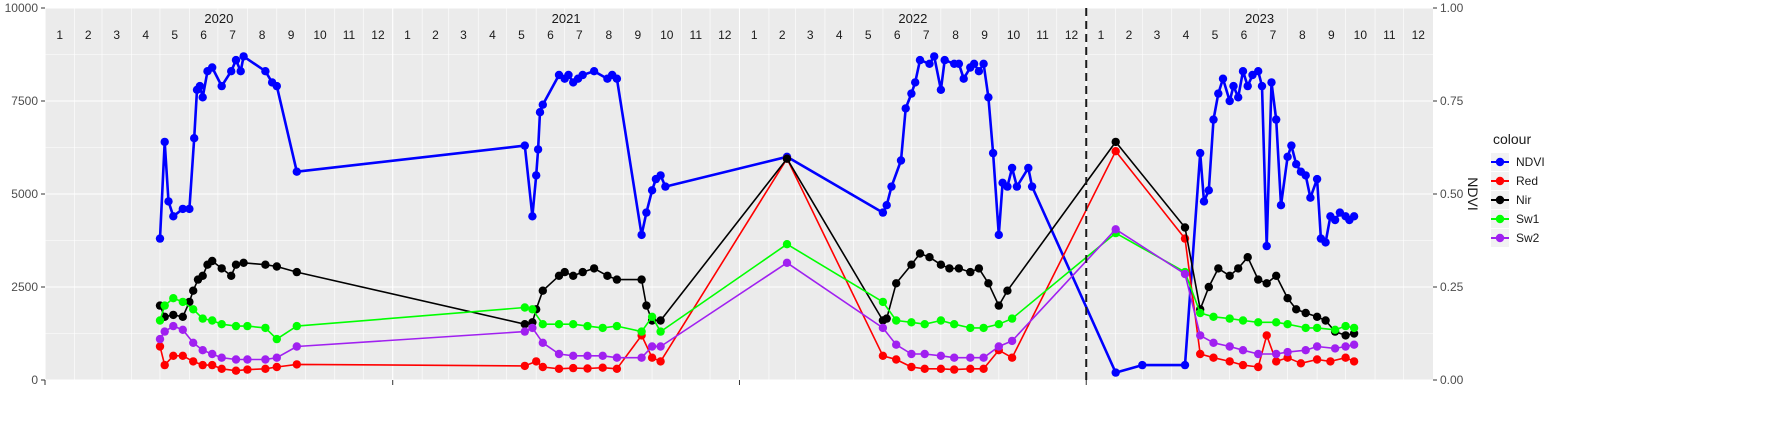 This screenshot has width=1773, height=442. I want to click on legend-label: NDVI, so click(1530, 162).